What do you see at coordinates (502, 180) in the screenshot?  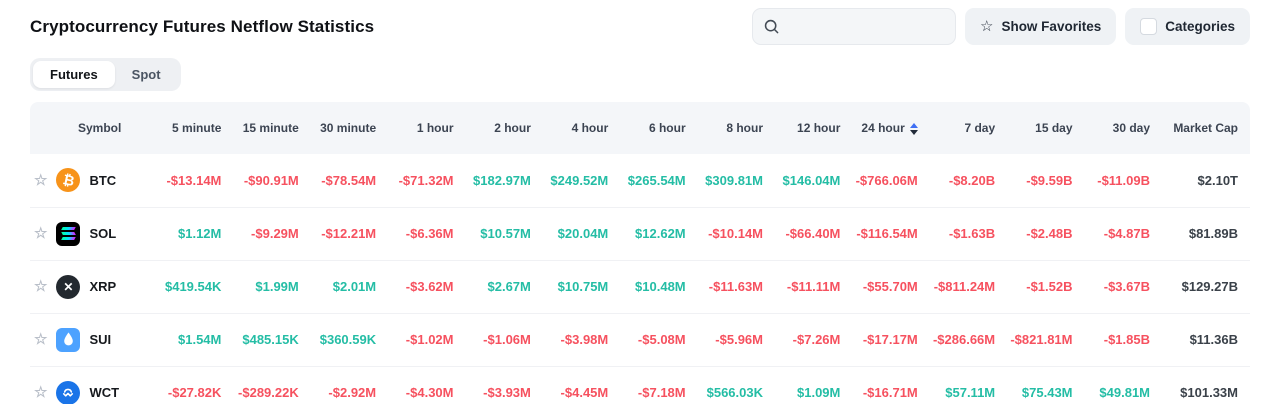 I see `netflow-value: $182.97M` at bounding box center [502, 180].